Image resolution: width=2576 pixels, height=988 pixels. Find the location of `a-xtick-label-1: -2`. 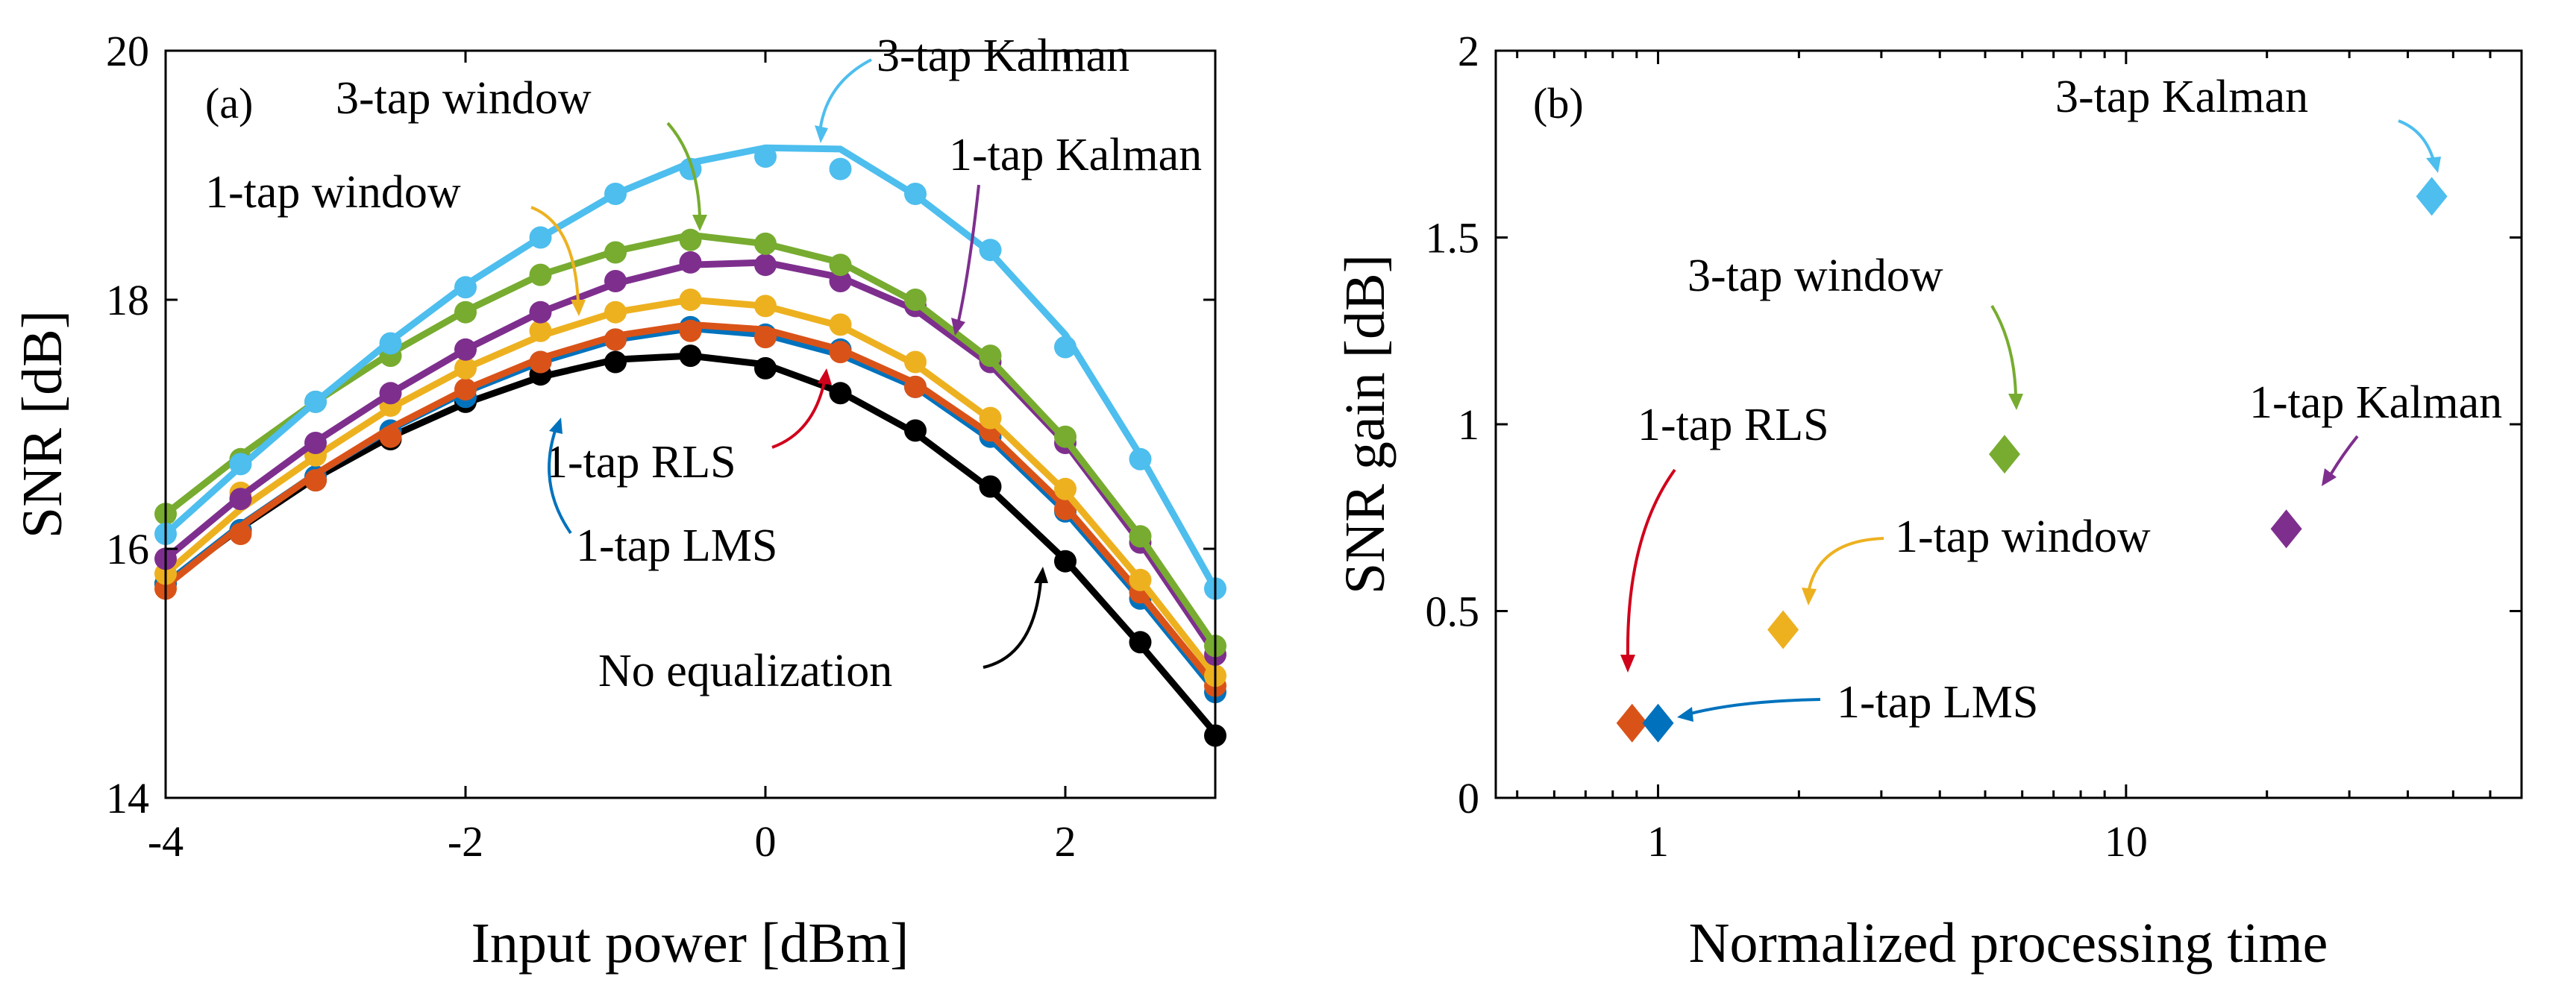

a-xtick-label-1: -2 is located at coordinates (465, 841).